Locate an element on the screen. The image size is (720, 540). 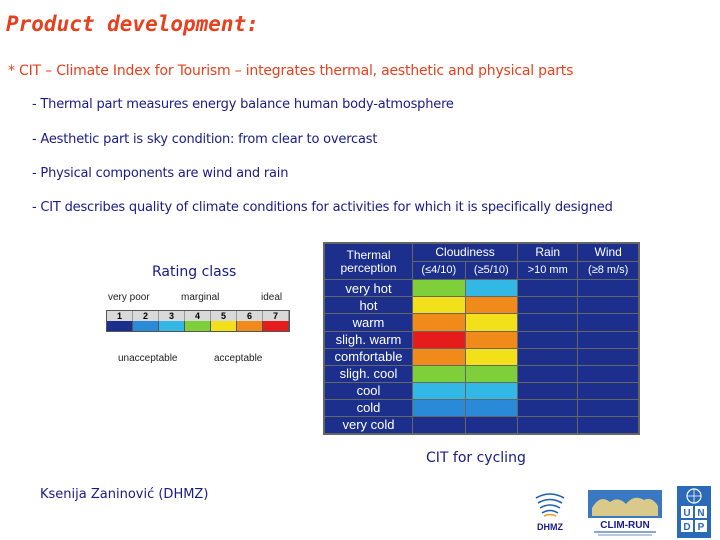
cit-table-row: very cold is located at coordinates (481, 425).